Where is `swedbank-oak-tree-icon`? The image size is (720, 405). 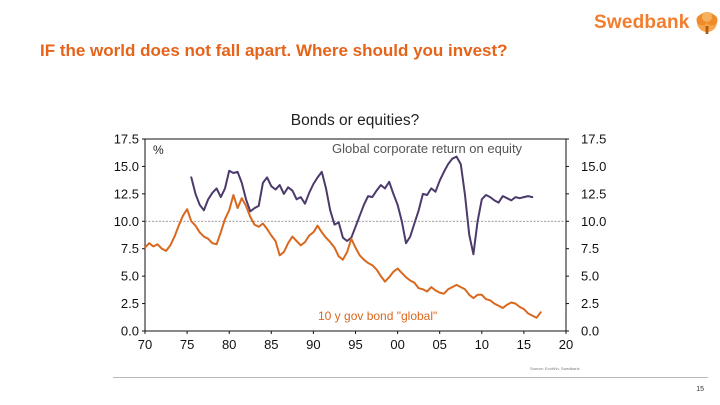
swedbank-oak-tree-icon is located at coordinates (707, 23).